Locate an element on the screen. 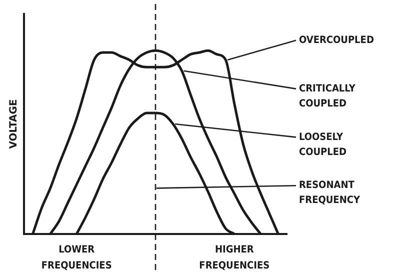 The height and width of the screenshot is (274, 419). text: HIGHER FREQUENCIES is located at coordinates (234, 258).